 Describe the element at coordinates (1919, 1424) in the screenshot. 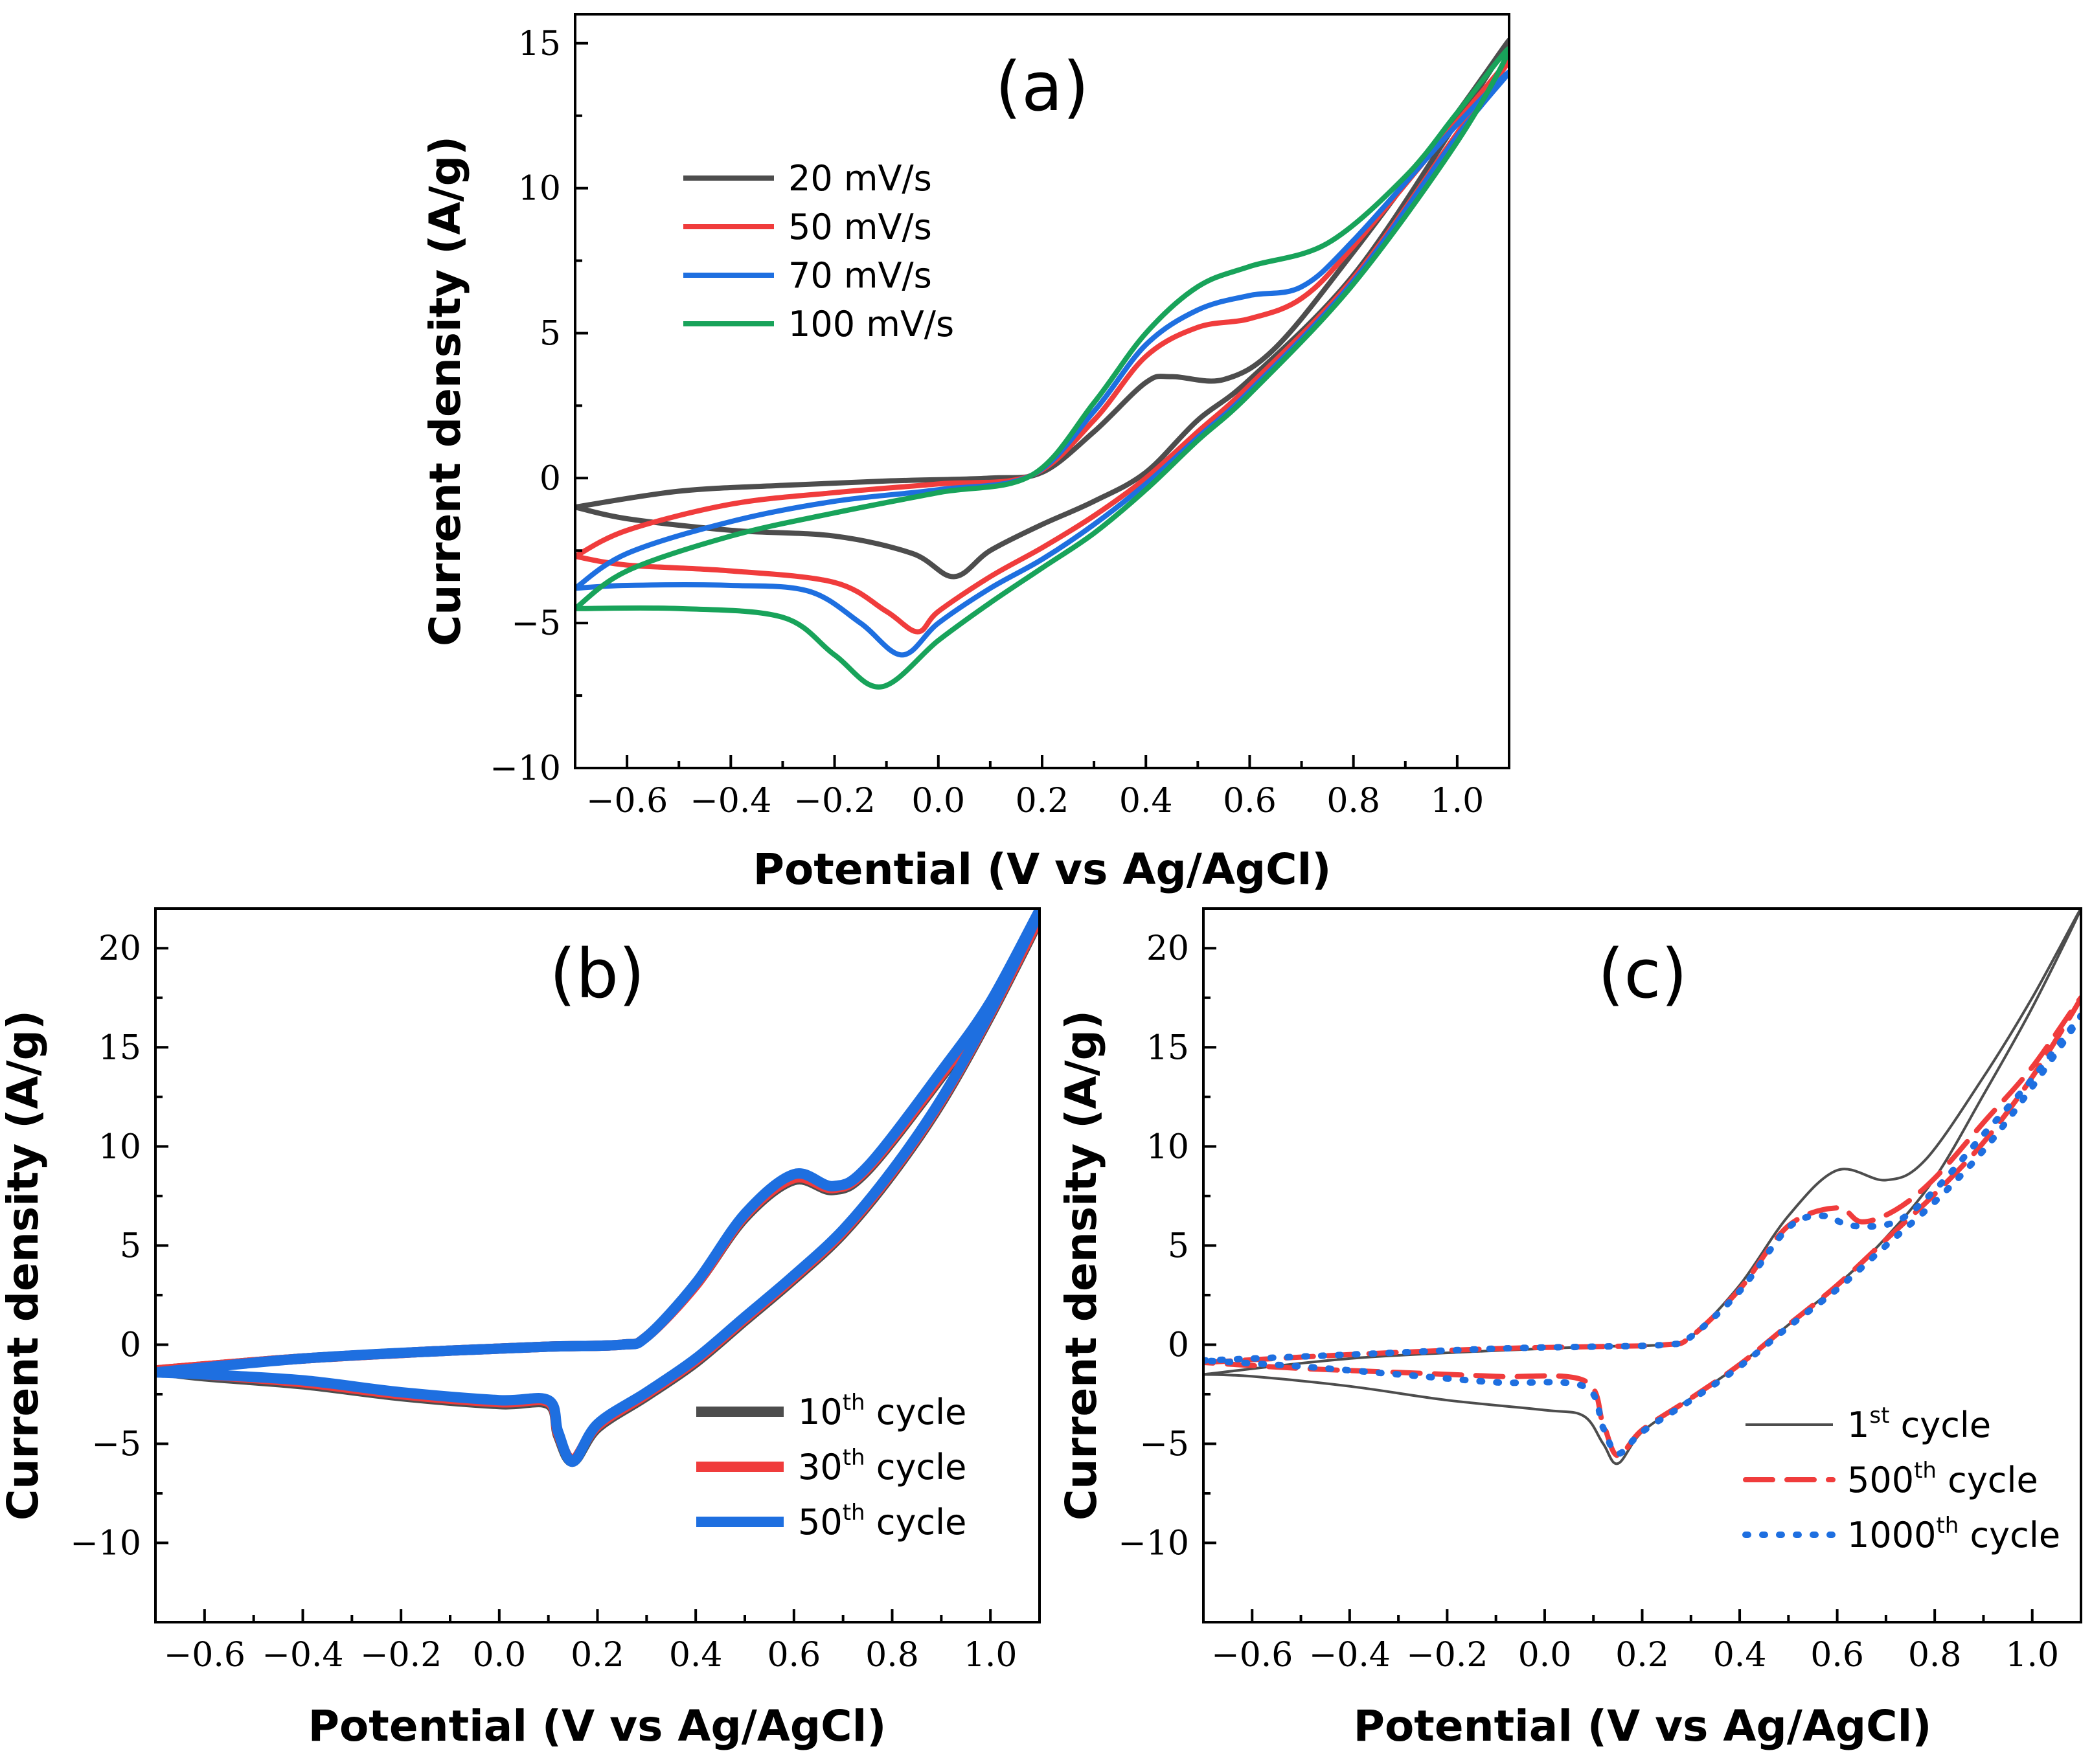

I see `legend-label: 1st cycle` at that location.